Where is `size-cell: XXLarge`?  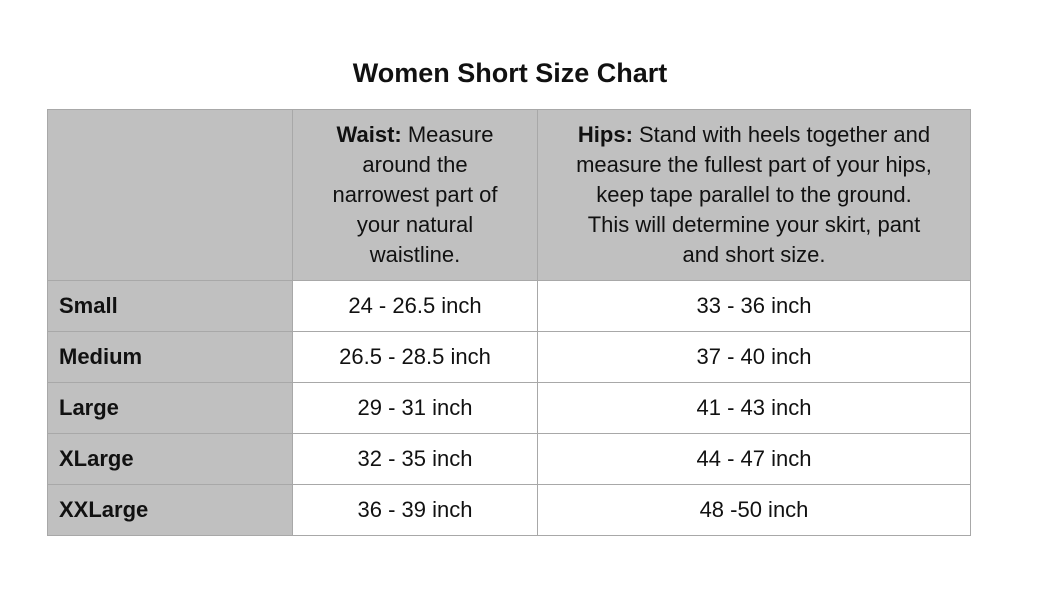
size-cell: XXLarge is located at coordinates (170, 510).